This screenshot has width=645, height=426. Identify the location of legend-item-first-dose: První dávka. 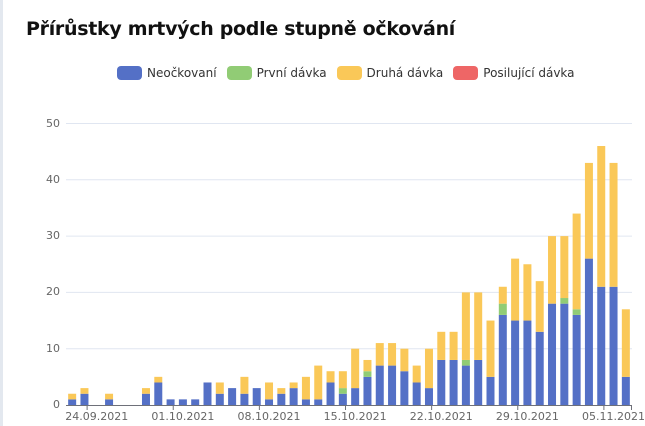
(276, 73).